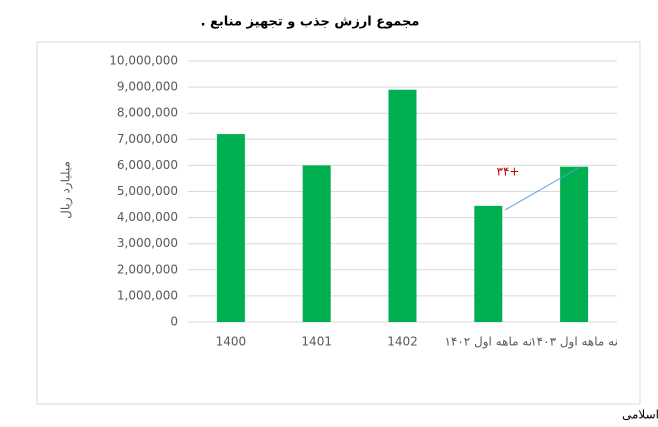  Describe the element at coordinates (231, 342) in the screenshot. I see `x-tick-label: 1400` at that location.